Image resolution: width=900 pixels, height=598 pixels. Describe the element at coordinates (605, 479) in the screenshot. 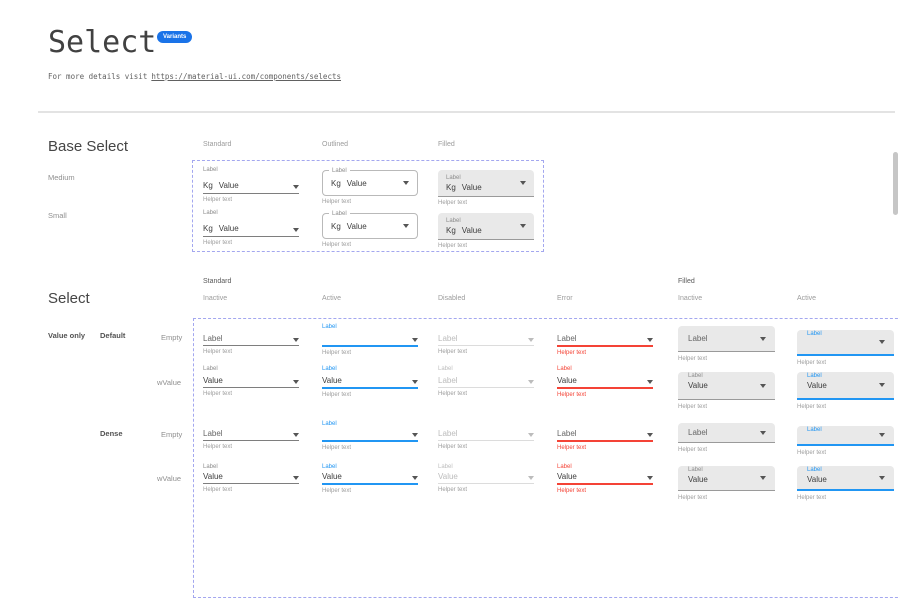

I see `select-standard-error-wvalue-dense: Label Value Helper text` at that location.